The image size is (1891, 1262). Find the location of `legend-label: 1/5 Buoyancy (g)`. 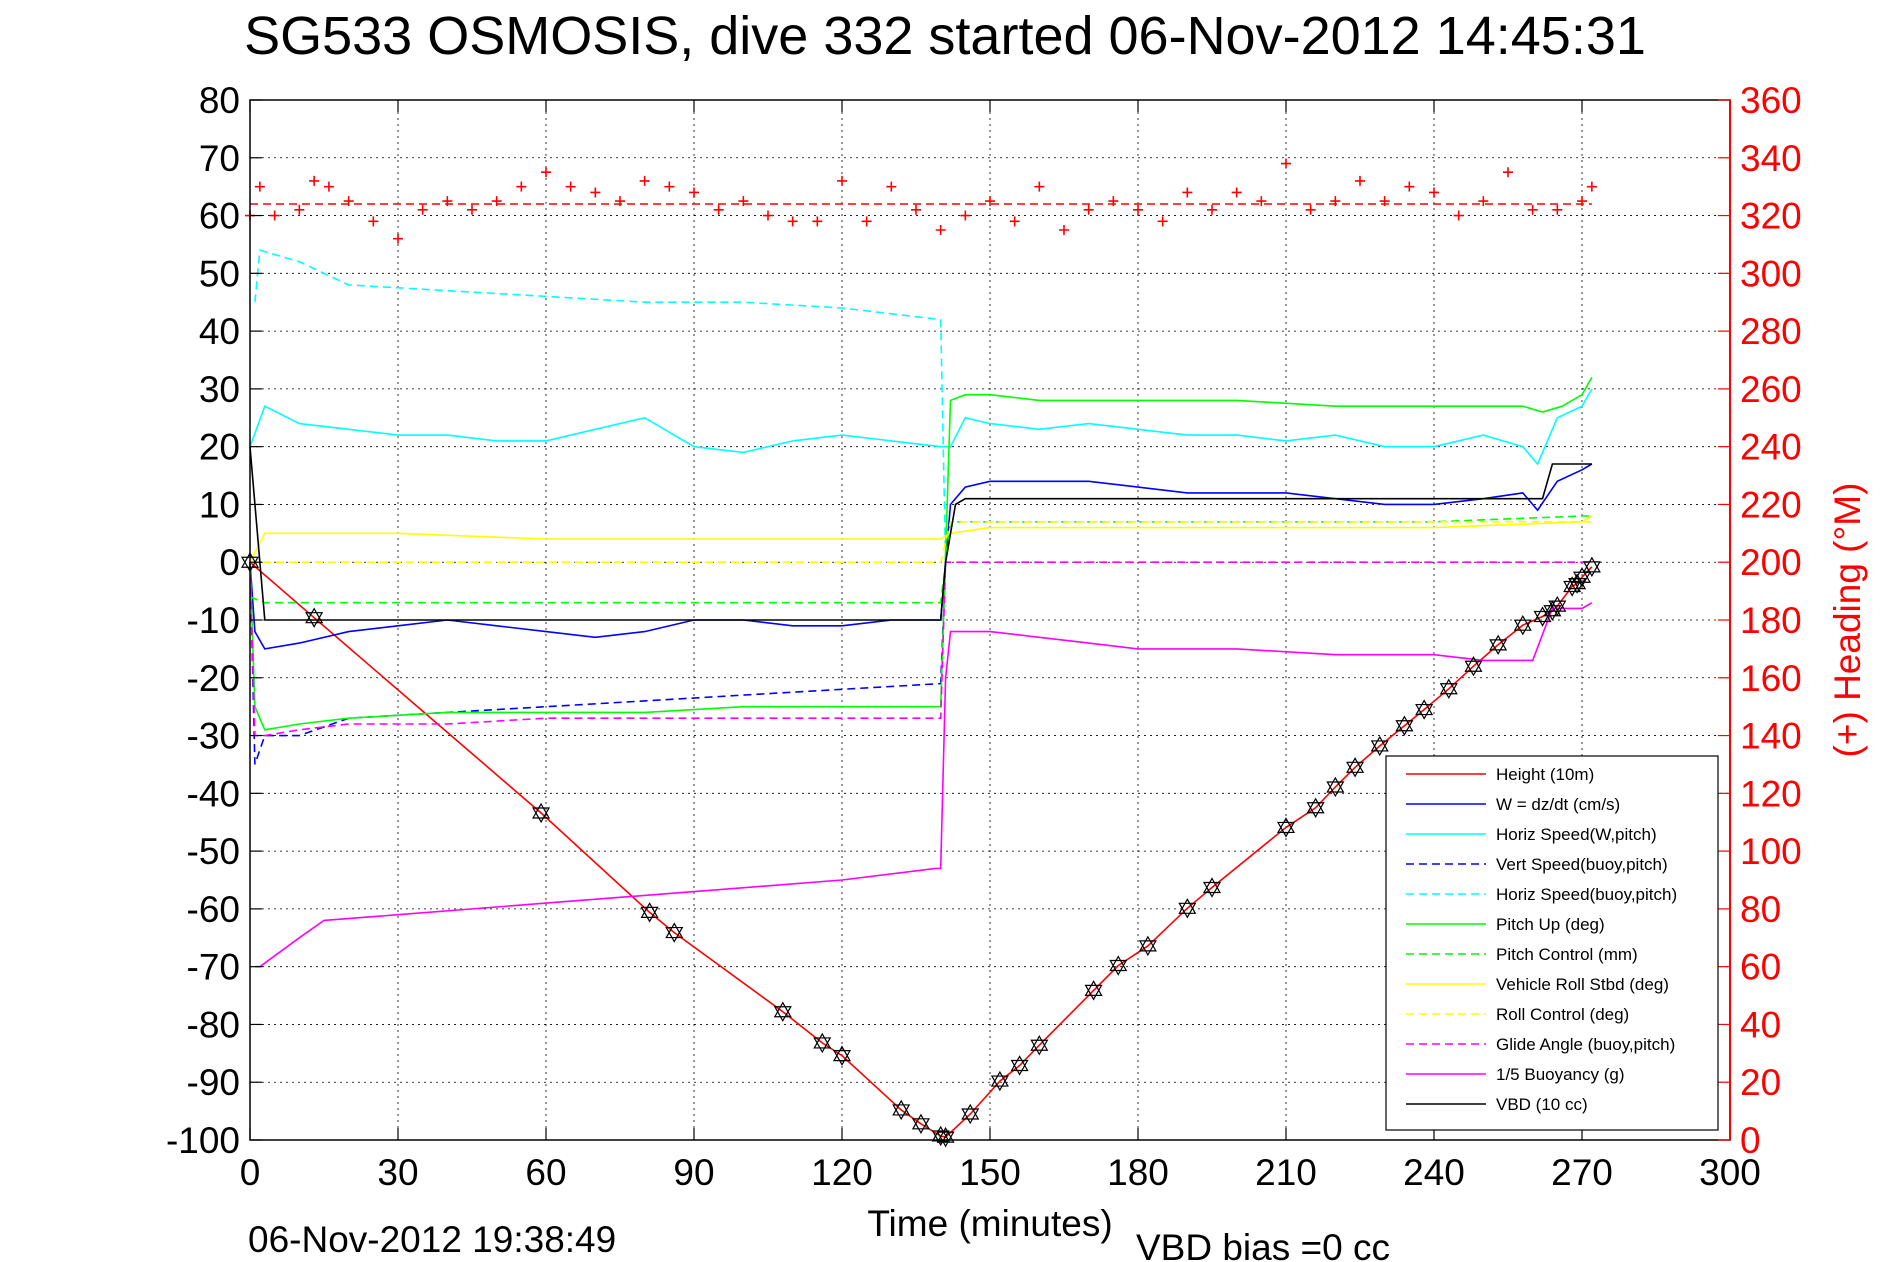

legend-label: 1/5 Buoyancy (g) is located at coordinates (1560, 1074).